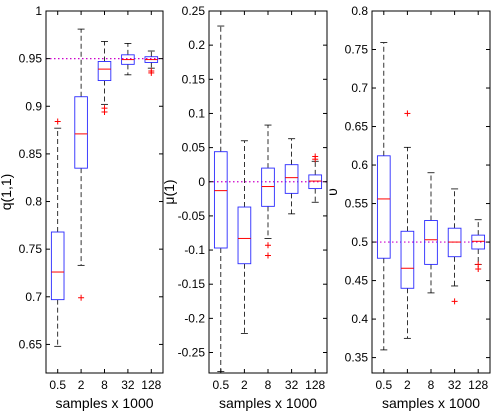 This screenshot has height=418, width=498. I want to click on y-axis-label: υ, so click(332, 192).